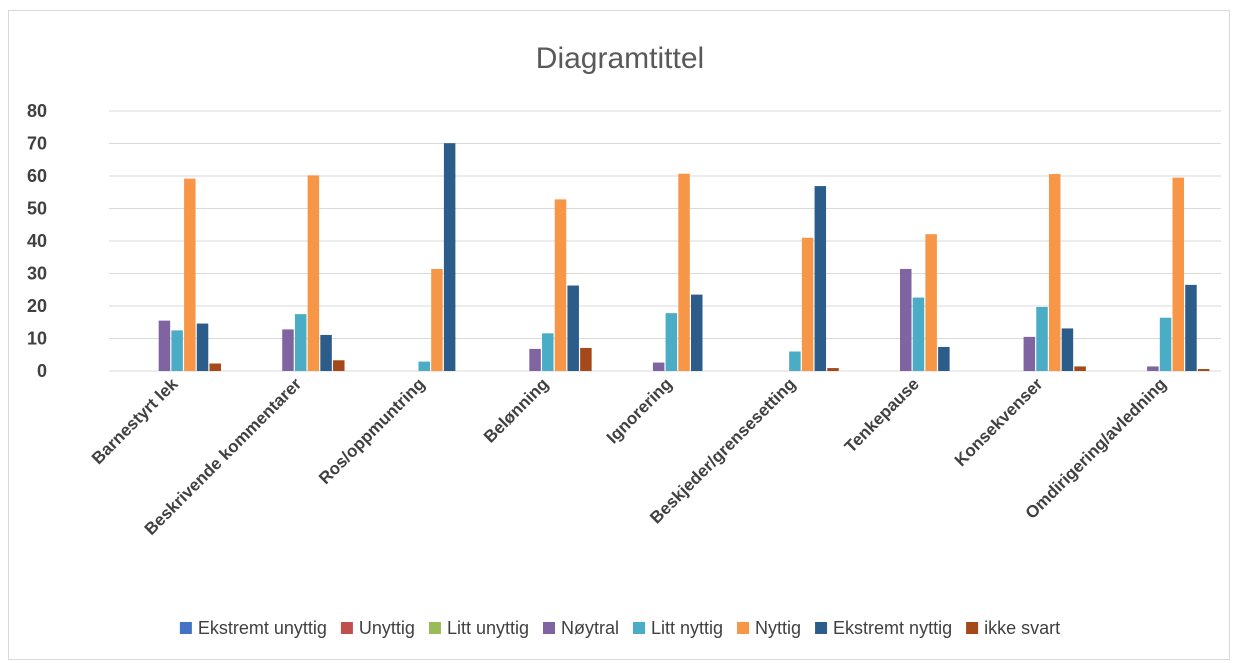 The image size is (1237, 663). What do you see at coordinates (892, 628) in the screenshot?
I see `legend-label: Ekstremt nyttig` at bounding box center [892, 628].